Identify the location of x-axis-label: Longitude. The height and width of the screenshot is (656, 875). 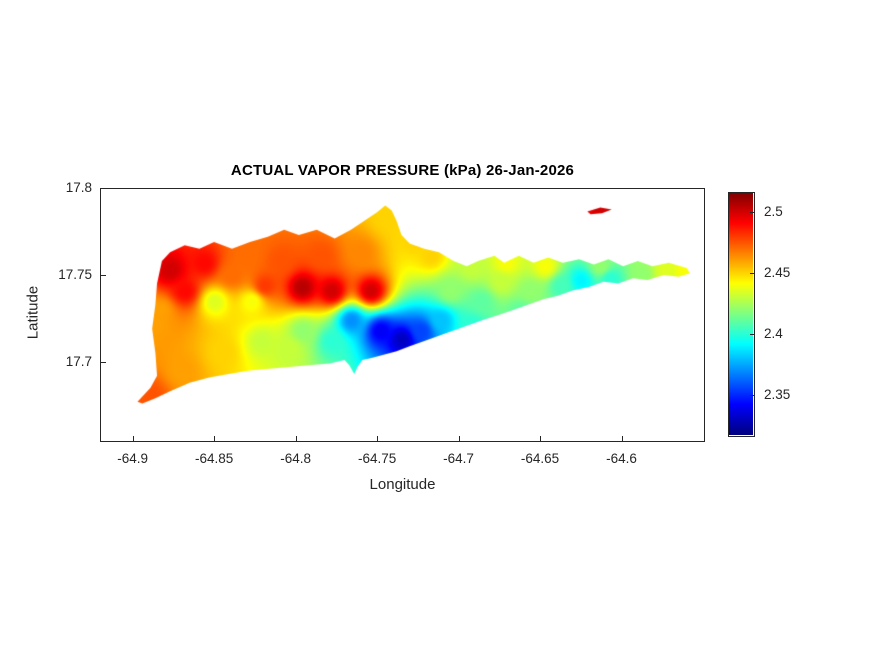
(402, 484).